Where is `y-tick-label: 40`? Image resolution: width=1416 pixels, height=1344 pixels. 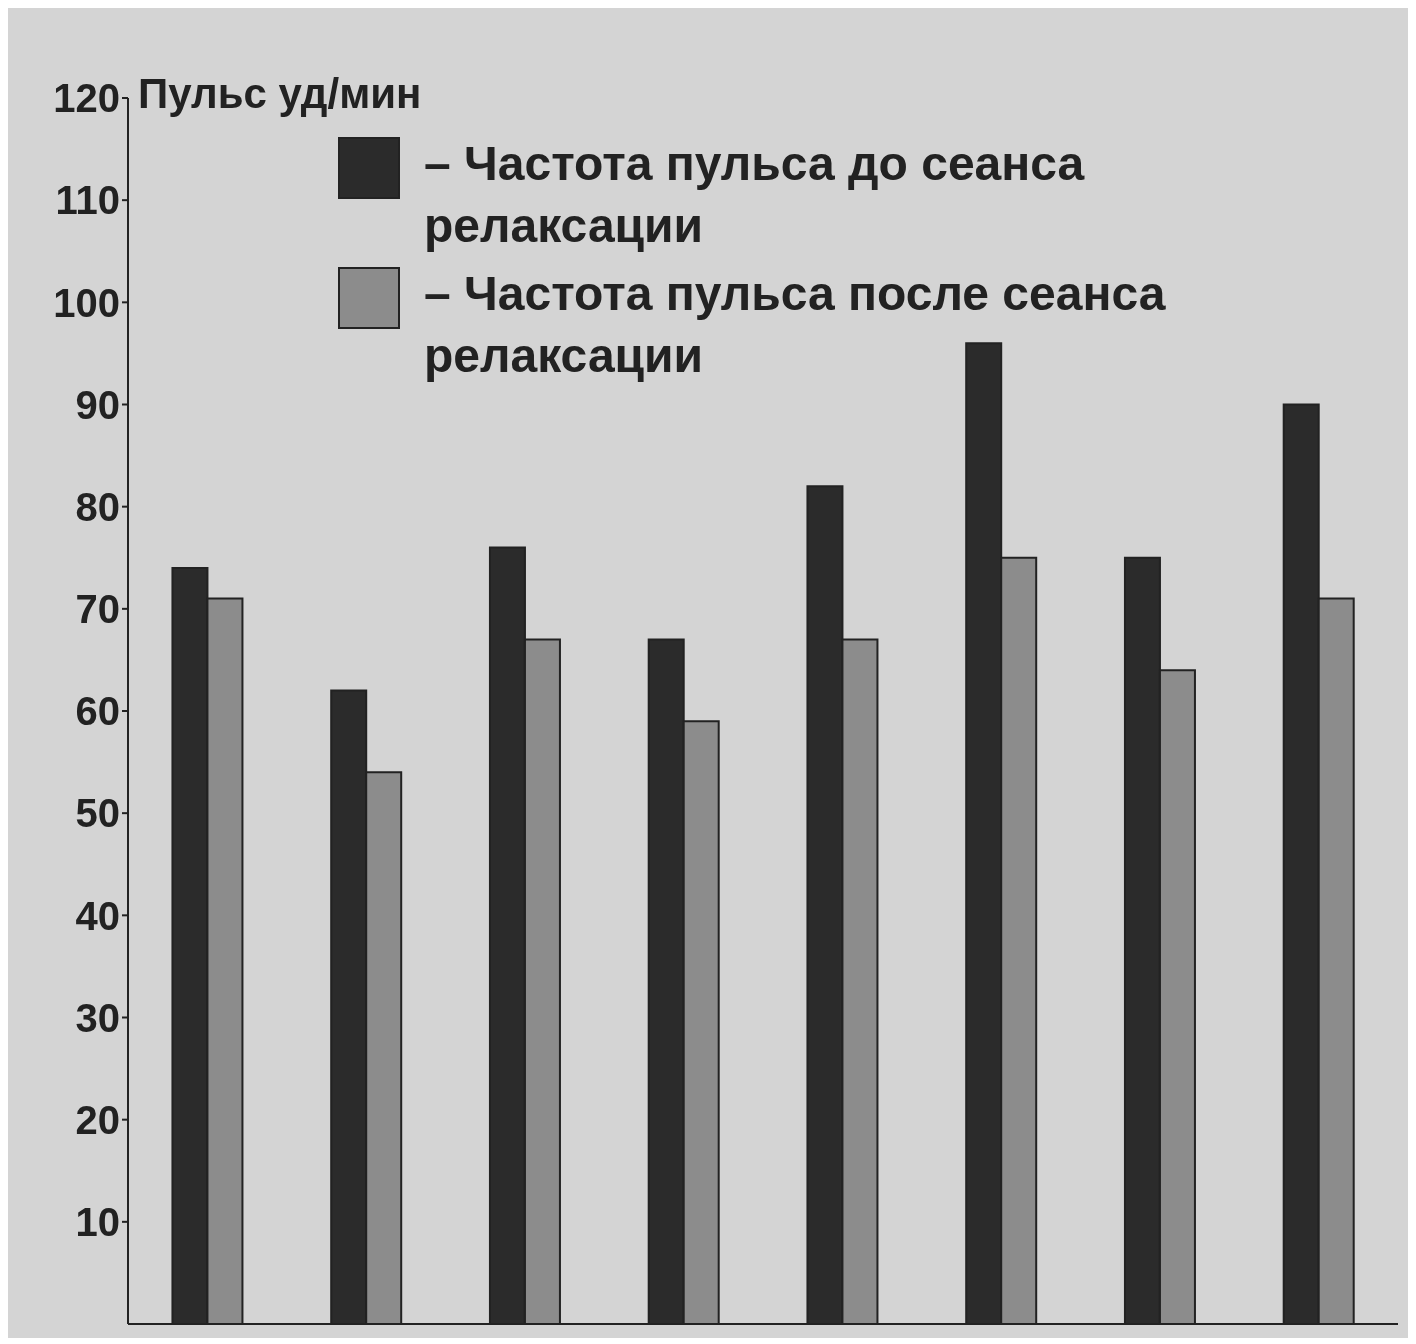
y-tick-label: 40 is located at coordinates (97, 915).